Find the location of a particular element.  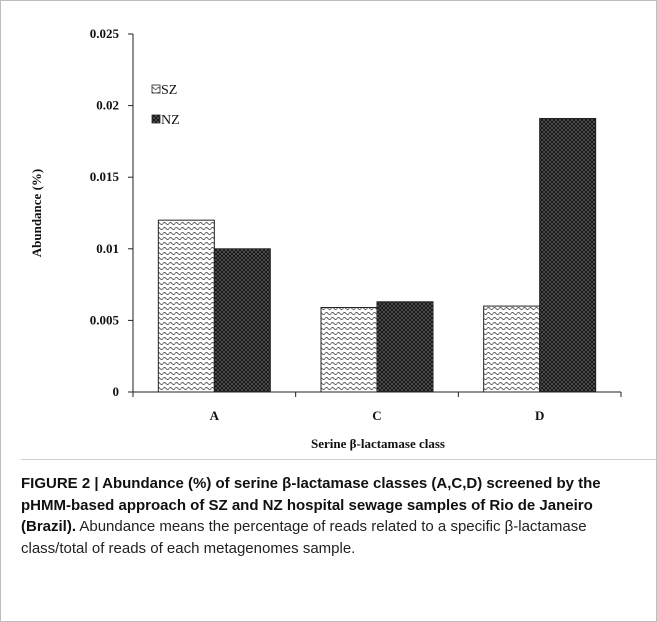

x-axis-title: Serine β-lactamase class is located at coordinates (378, 443).